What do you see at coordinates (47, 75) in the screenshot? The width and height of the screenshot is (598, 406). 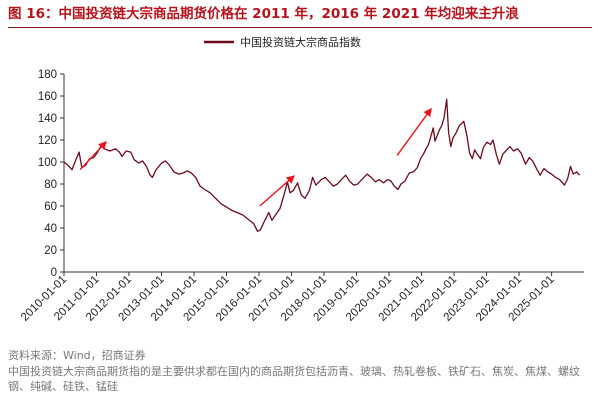 I see `y-tick-label: 180` at bounding box center [47, 75].